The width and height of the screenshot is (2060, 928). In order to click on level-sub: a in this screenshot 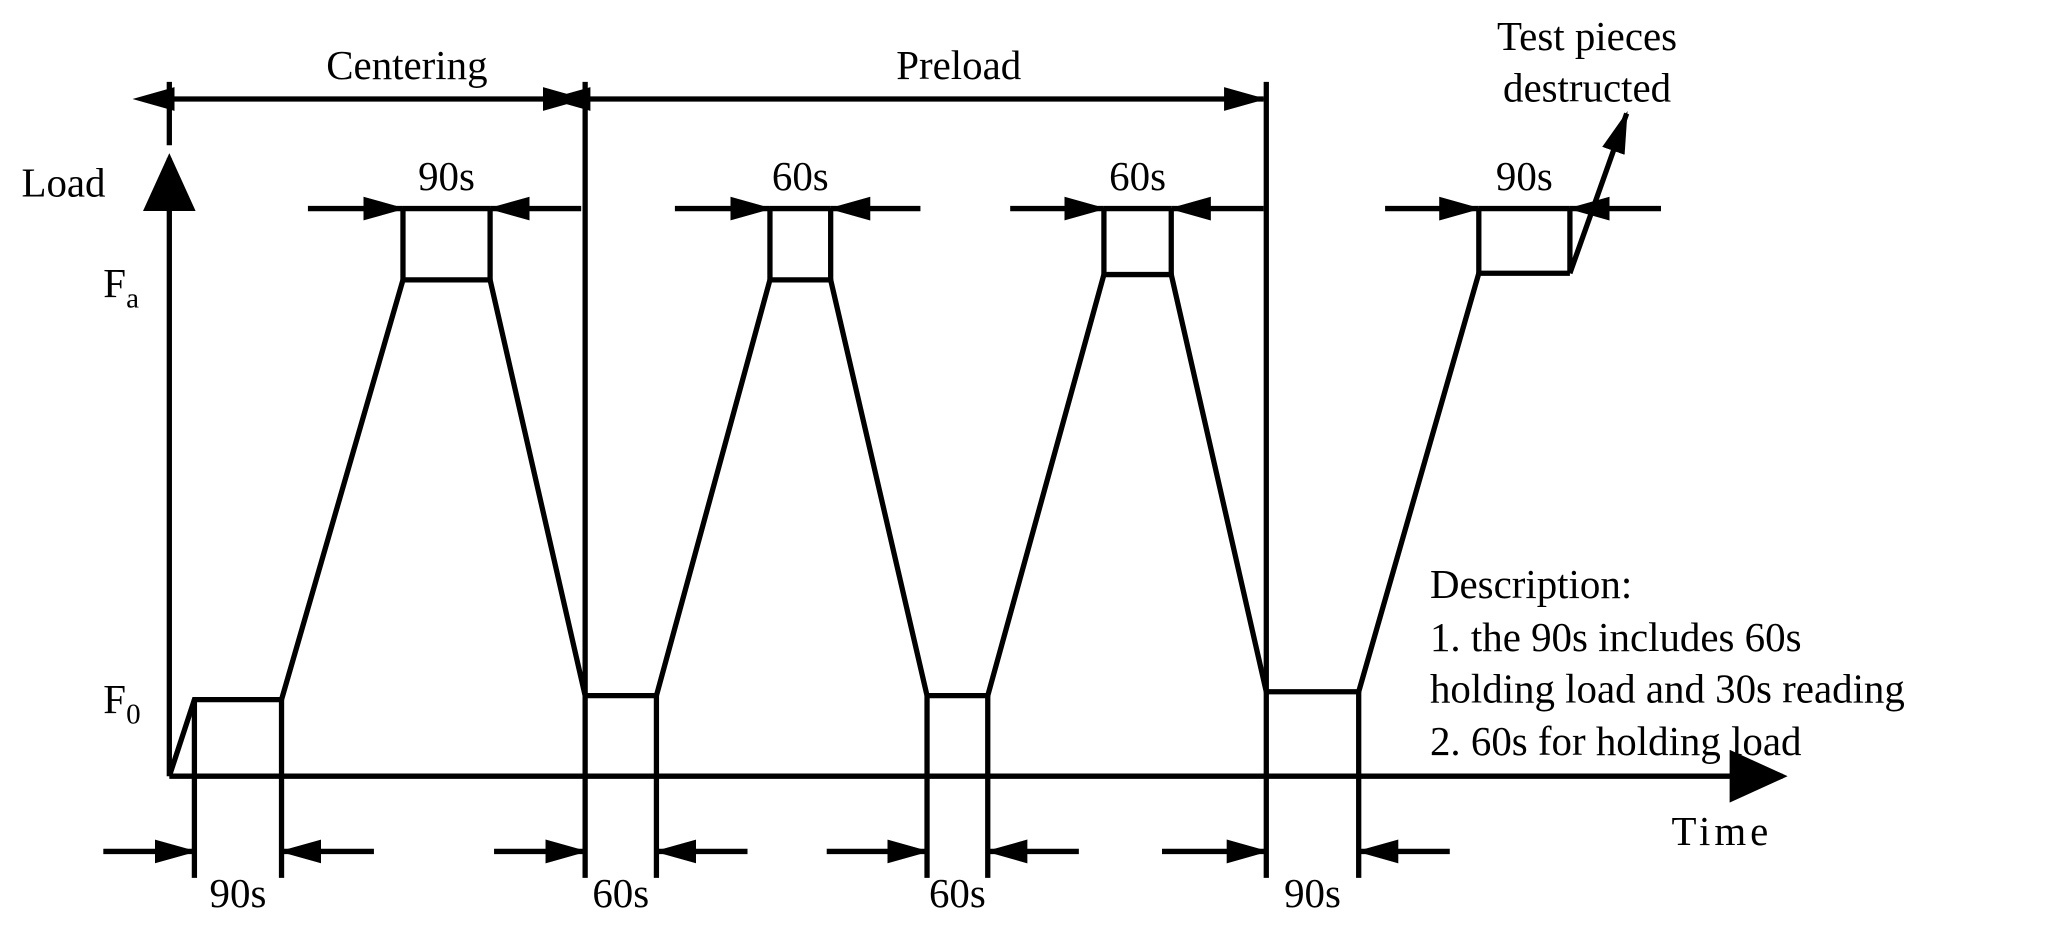, I will do `click(132, 299)`.